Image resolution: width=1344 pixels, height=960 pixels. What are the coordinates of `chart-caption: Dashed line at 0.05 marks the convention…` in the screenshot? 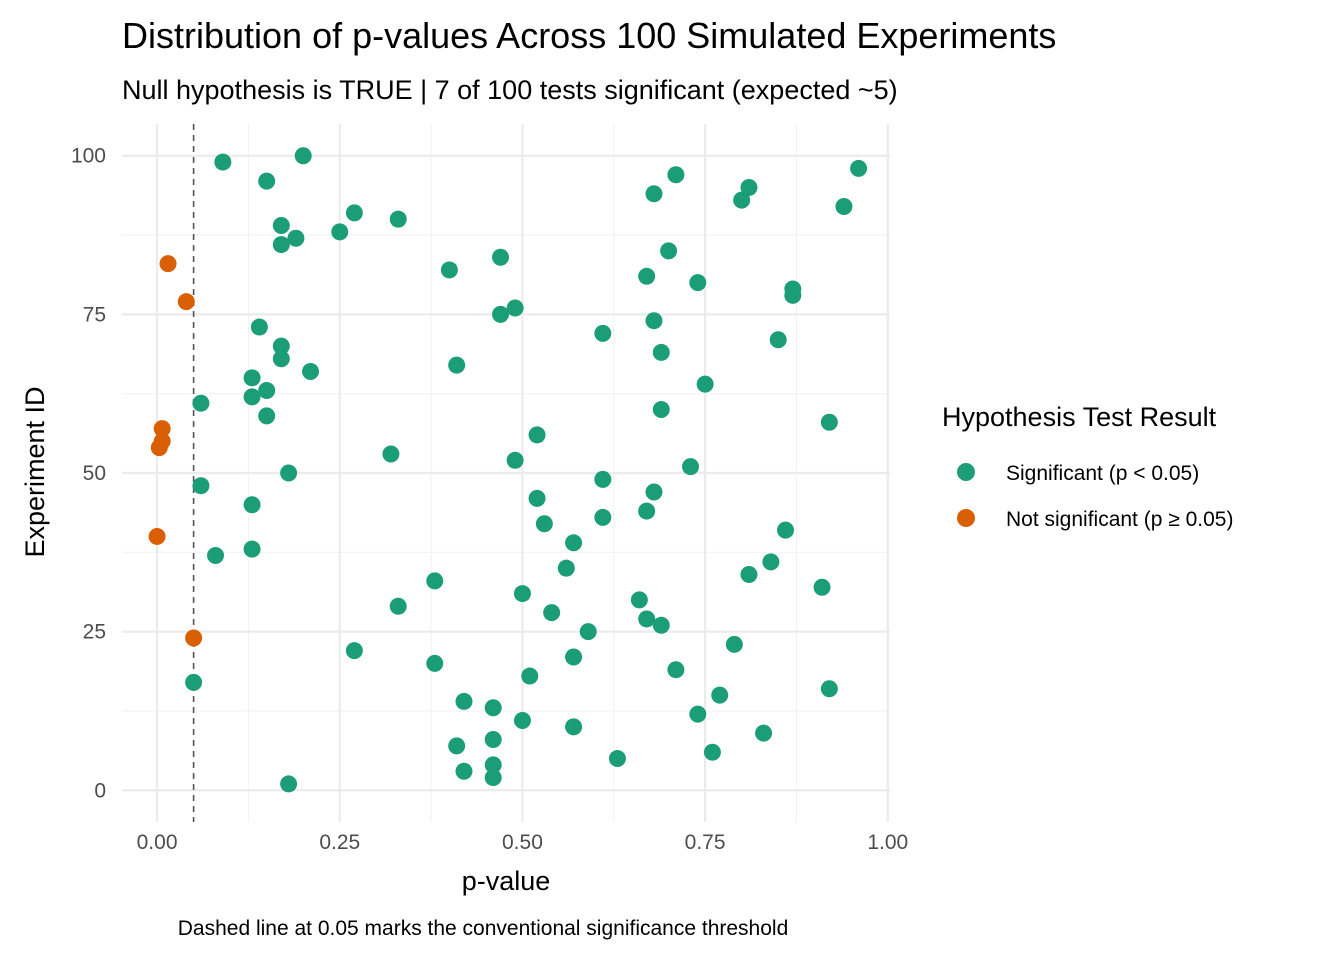 It's located at (483, 928).